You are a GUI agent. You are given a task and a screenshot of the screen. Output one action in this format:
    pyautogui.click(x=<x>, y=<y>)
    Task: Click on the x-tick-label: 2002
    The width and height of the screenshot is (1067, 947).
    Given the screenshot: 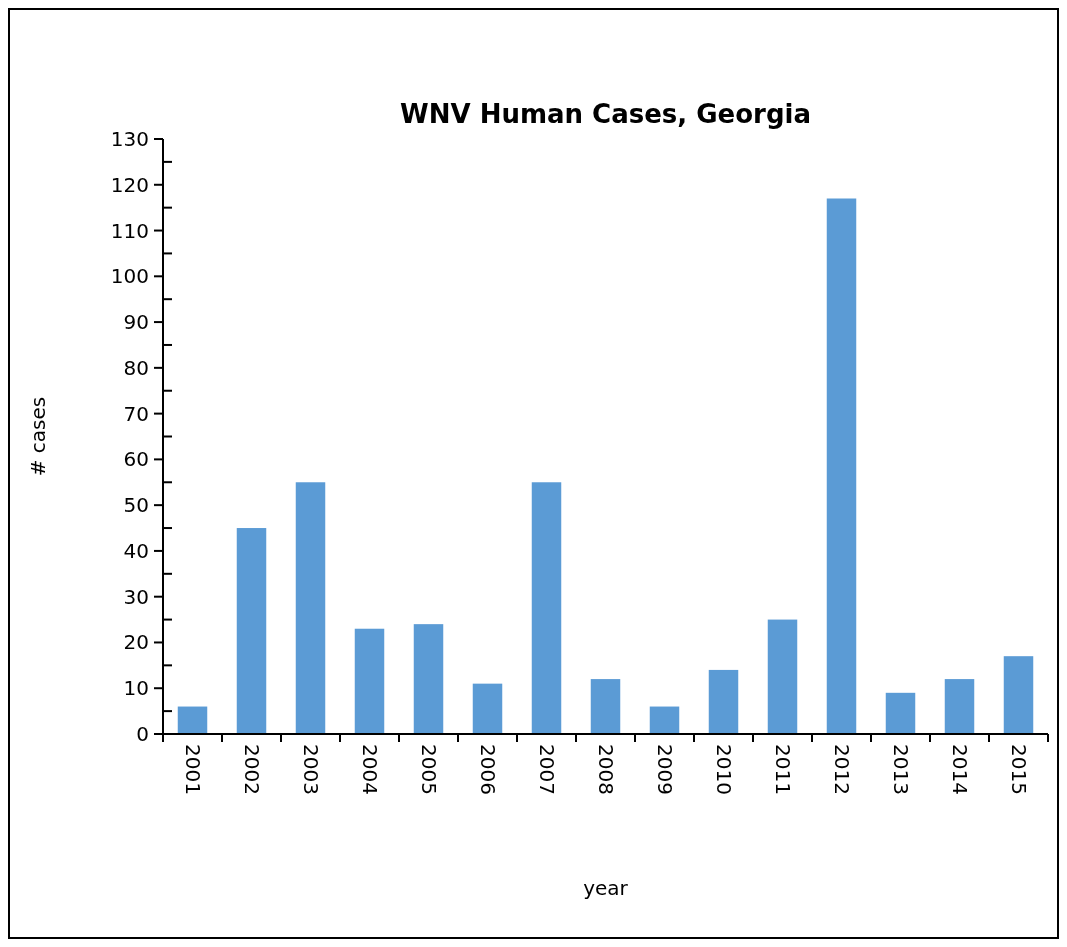 What is the action you would take?
    pyautogui.click(x=251, y=769)
    